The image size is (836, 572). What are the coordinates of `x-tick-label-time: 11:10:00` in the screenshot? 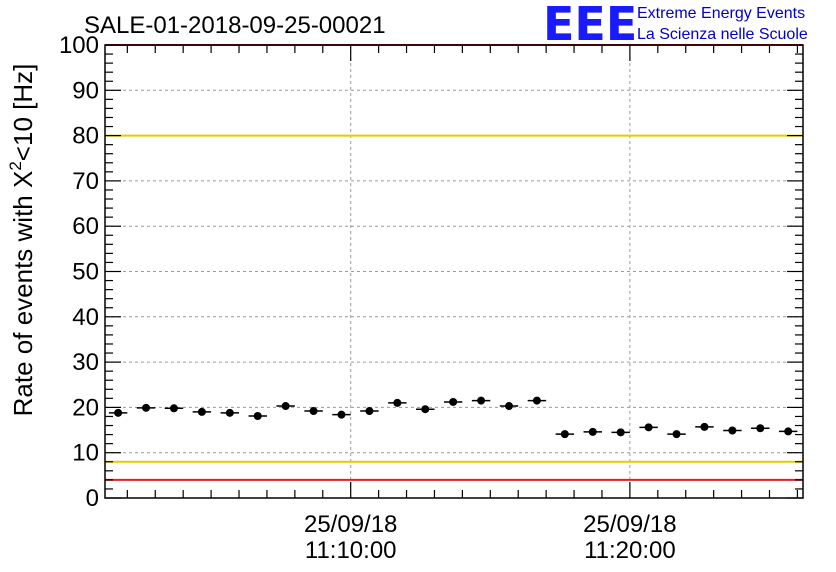 It's located at (351, 550).